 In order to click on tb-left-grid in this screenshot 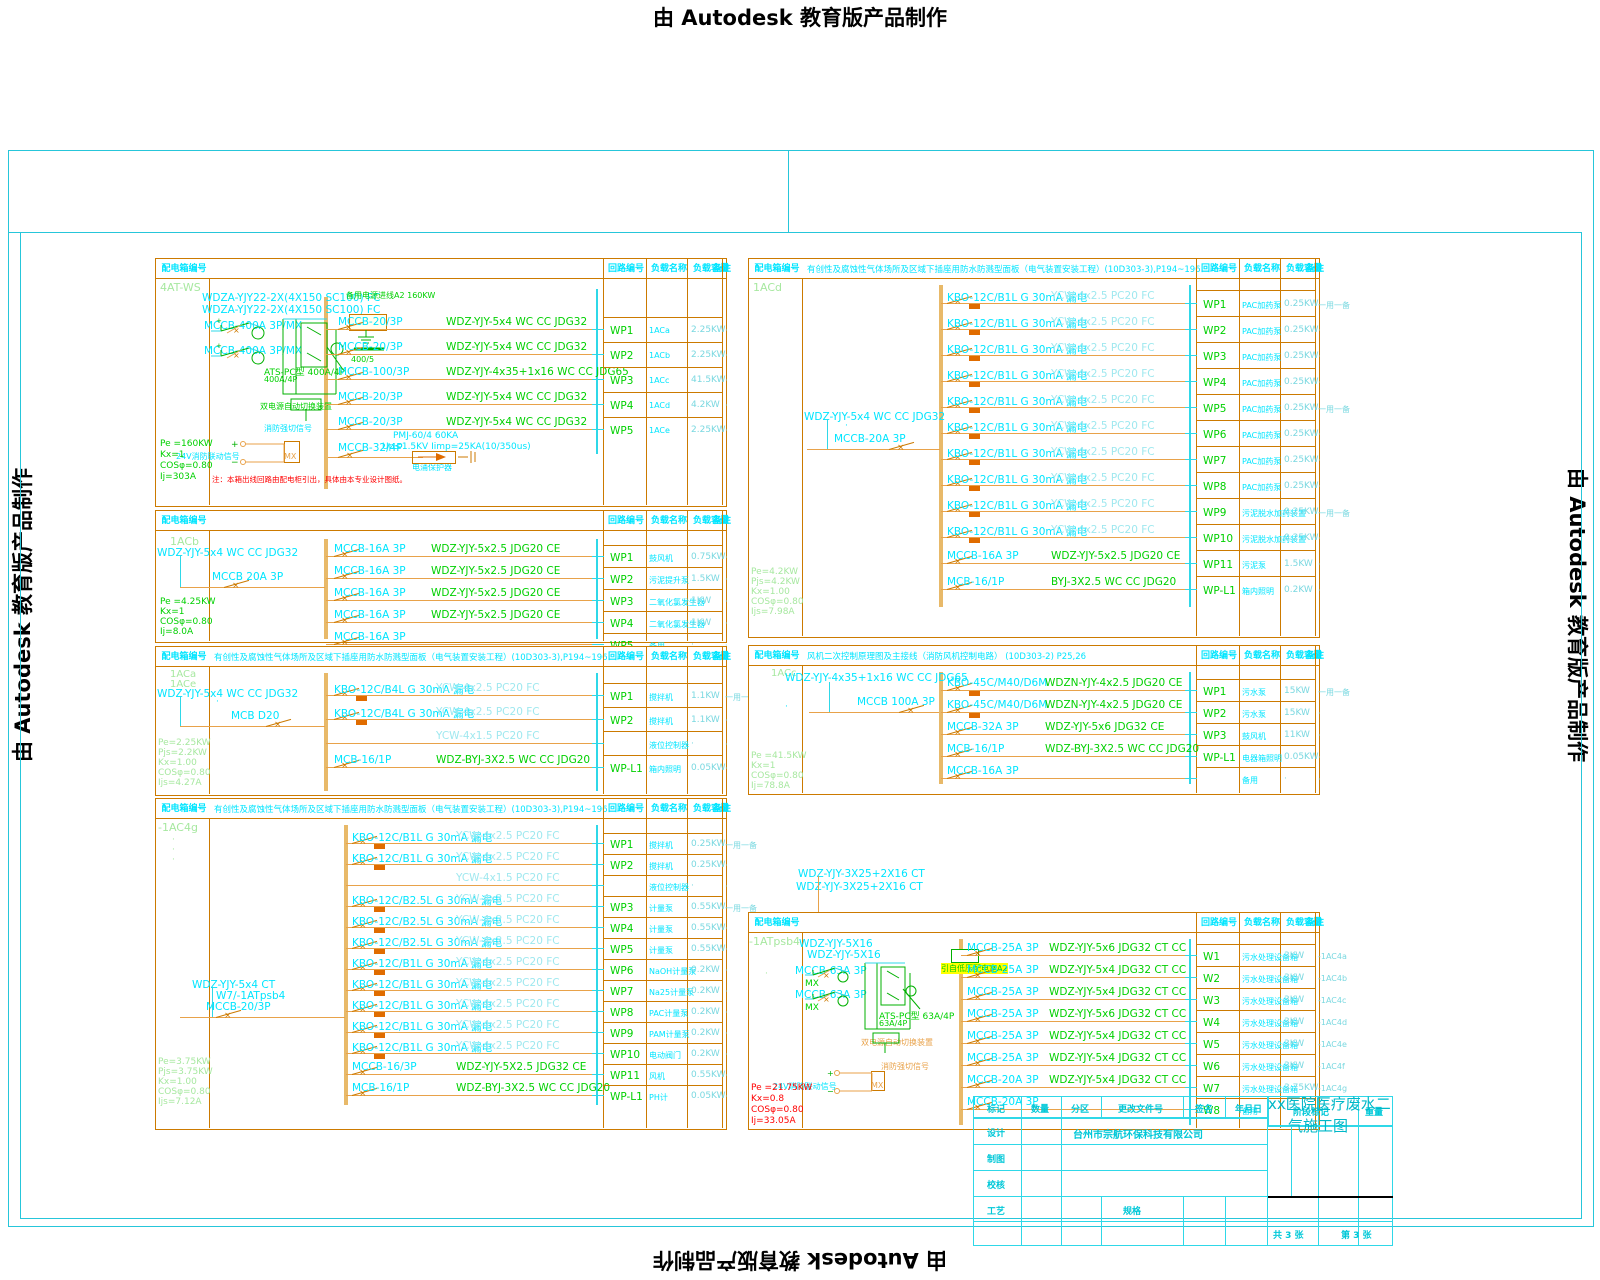, I will do `click(1120, 1182)`.